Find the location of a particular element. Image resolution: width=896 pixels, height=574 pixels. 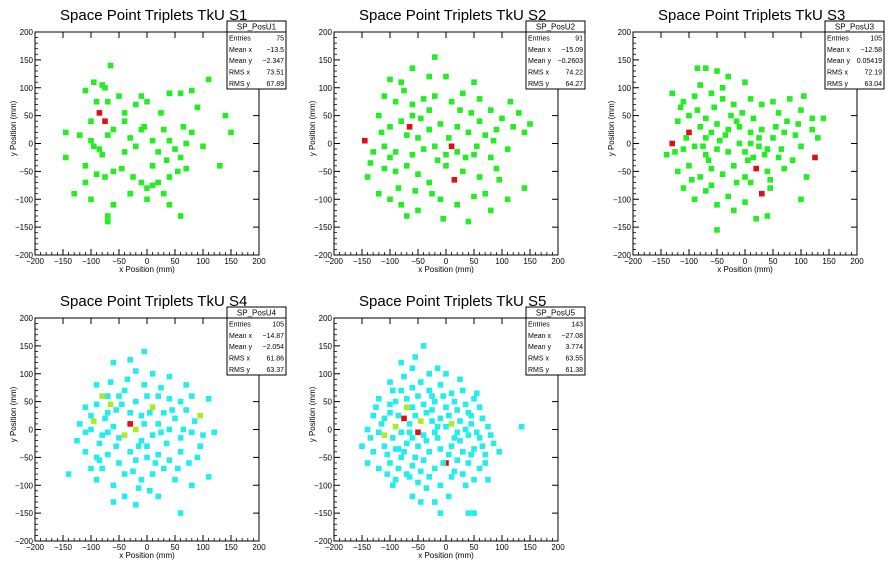

y-axis-title: y Position (mm) is located at coordinates (312, 414).